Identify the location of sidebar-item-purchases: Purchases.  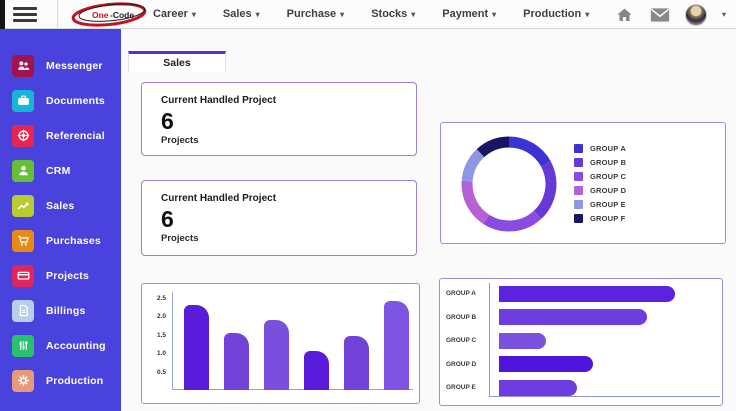
(60, 240).